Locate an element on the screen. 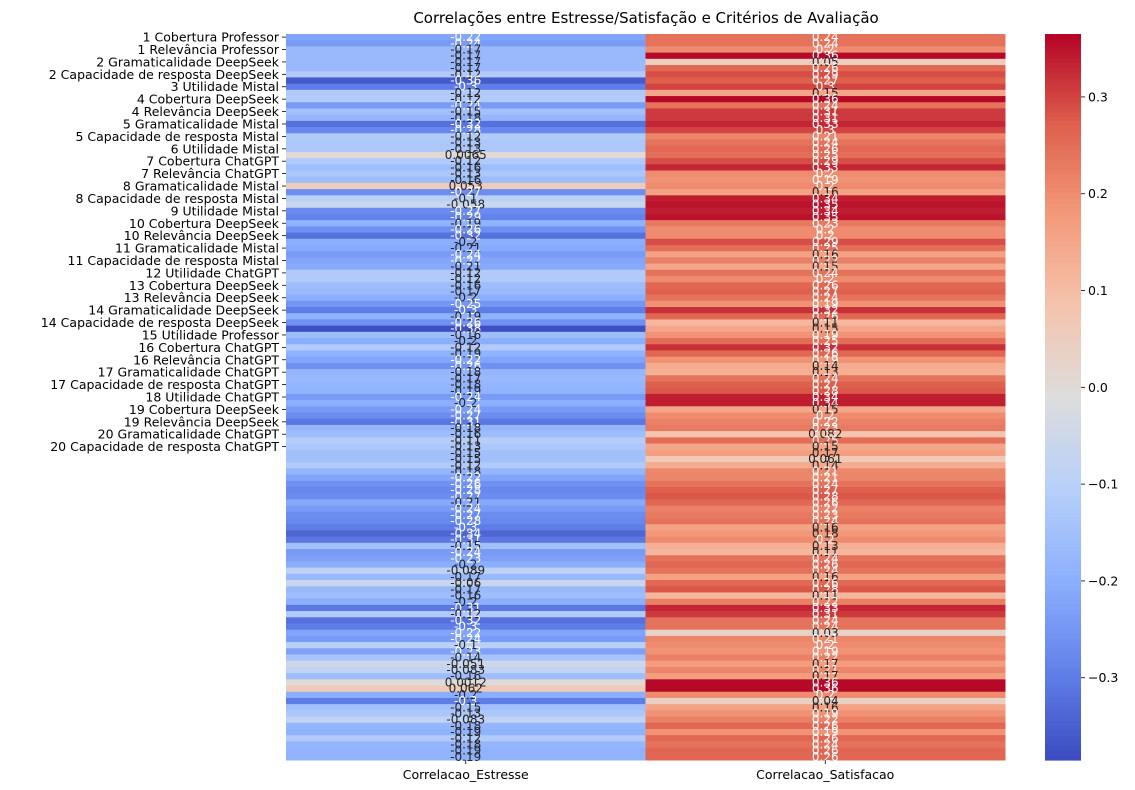 This screenshot has width=1135, height=790. row-tick-label: 13 Cobertura DeepSeek is located at coordinates (204, 285).